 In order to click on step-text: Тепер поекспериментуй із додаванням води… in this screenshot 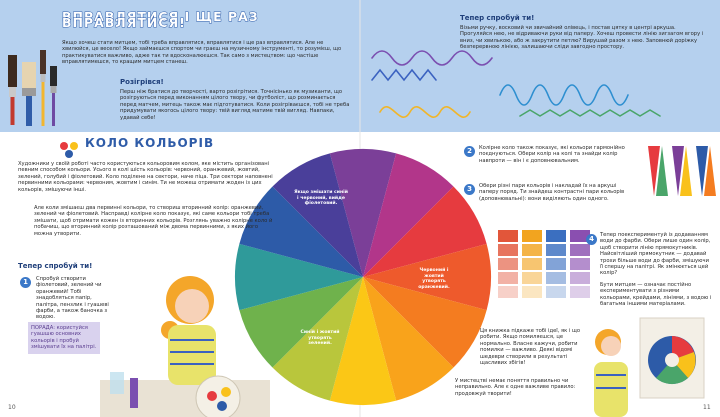, I will do `click(655, 254)`.